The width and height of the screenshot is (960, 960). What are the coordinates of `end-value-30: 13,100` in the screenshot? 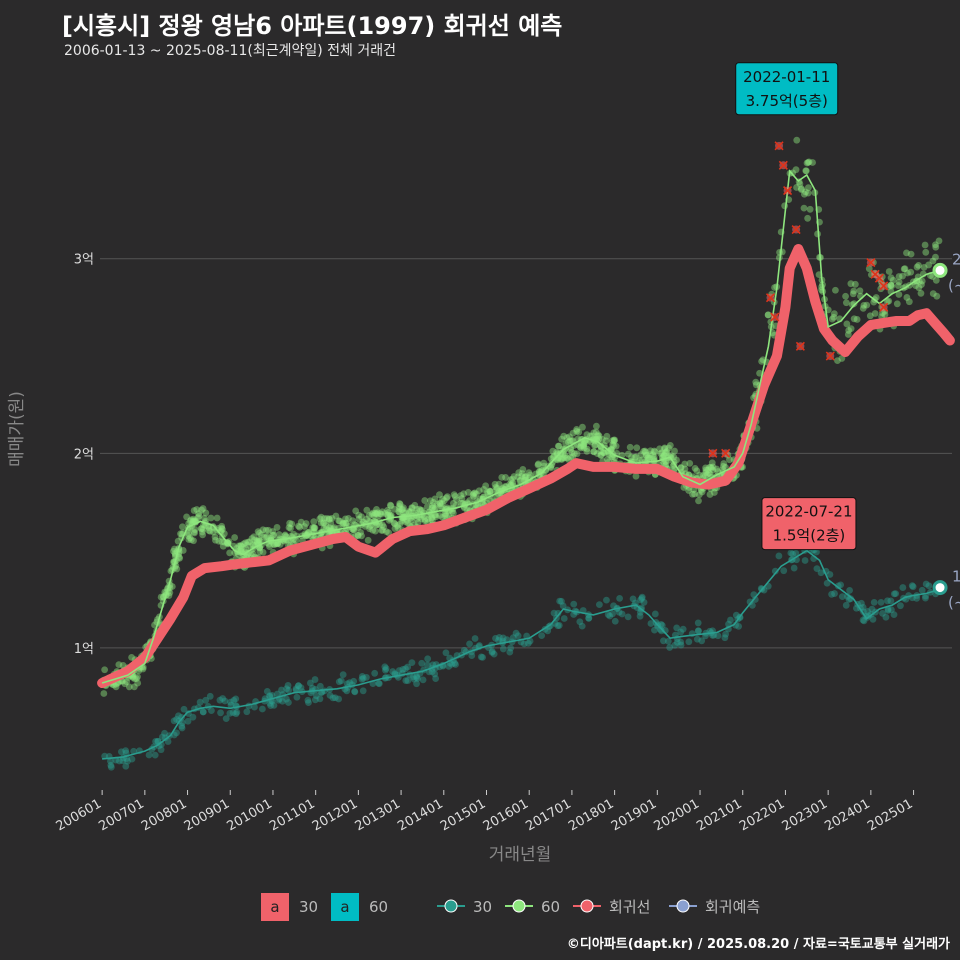 It's located at (956, 577).